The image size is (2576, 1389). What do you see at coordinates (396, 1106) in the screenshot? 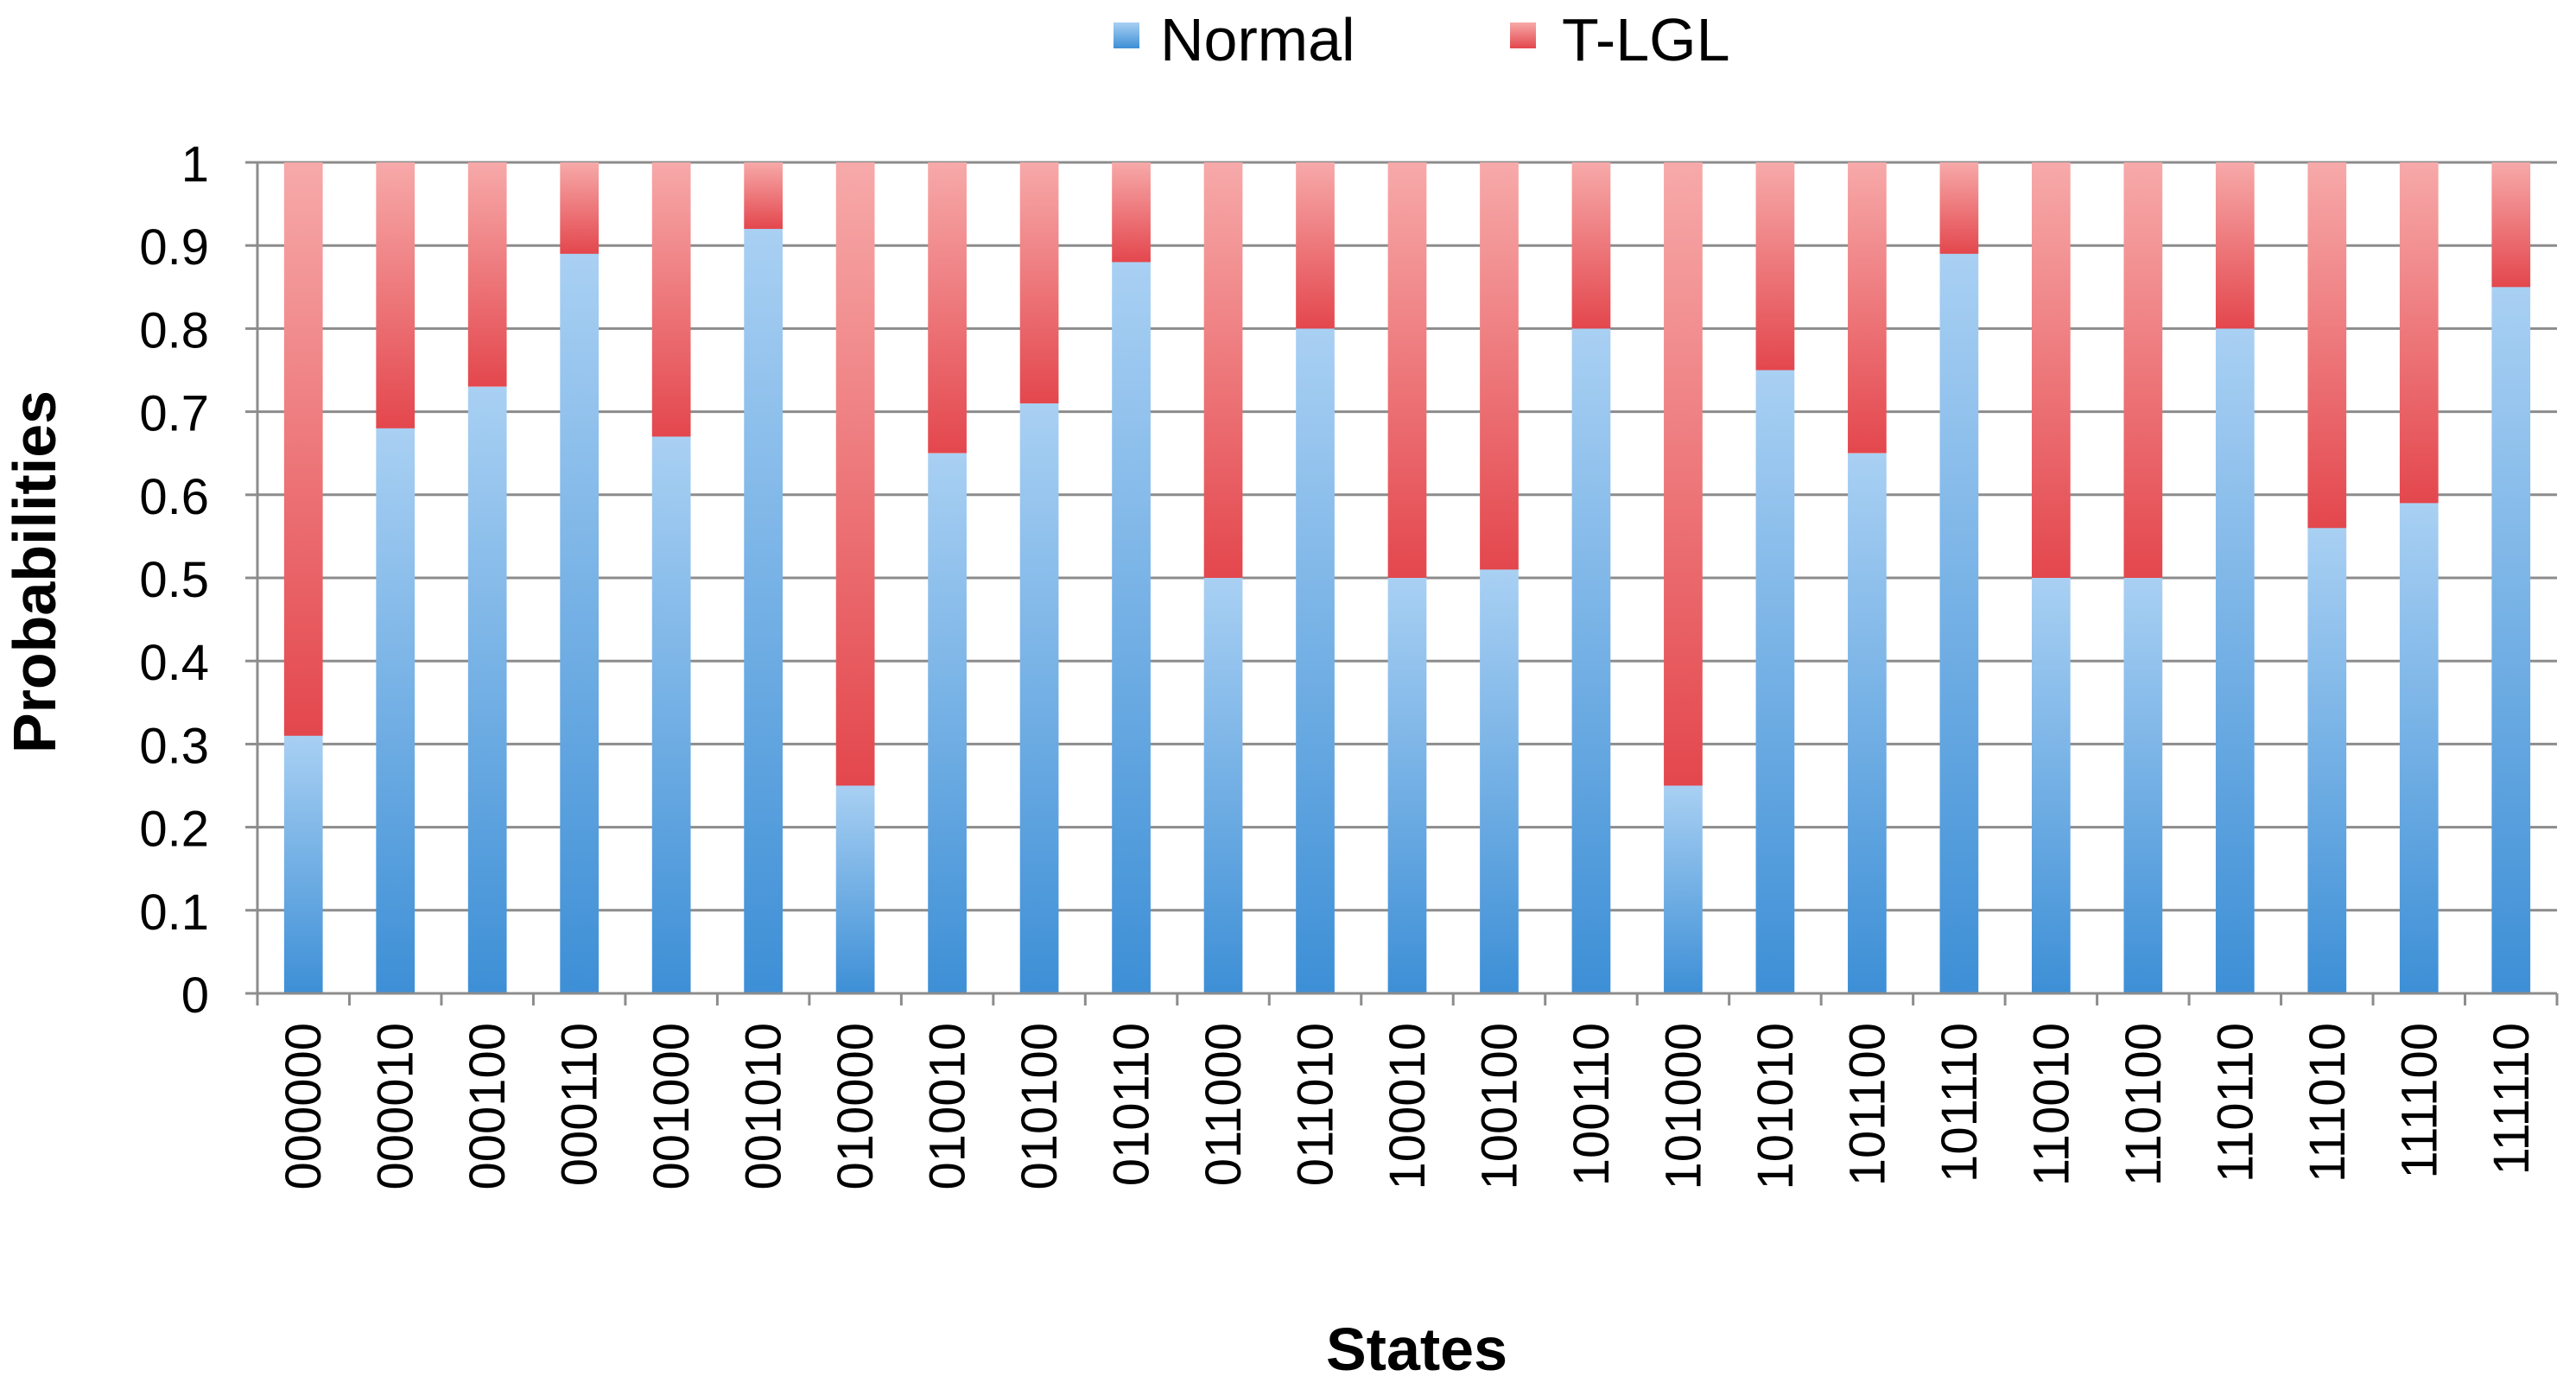
I see `x-tick-label: 000010` at bounding box center [396, 1106].